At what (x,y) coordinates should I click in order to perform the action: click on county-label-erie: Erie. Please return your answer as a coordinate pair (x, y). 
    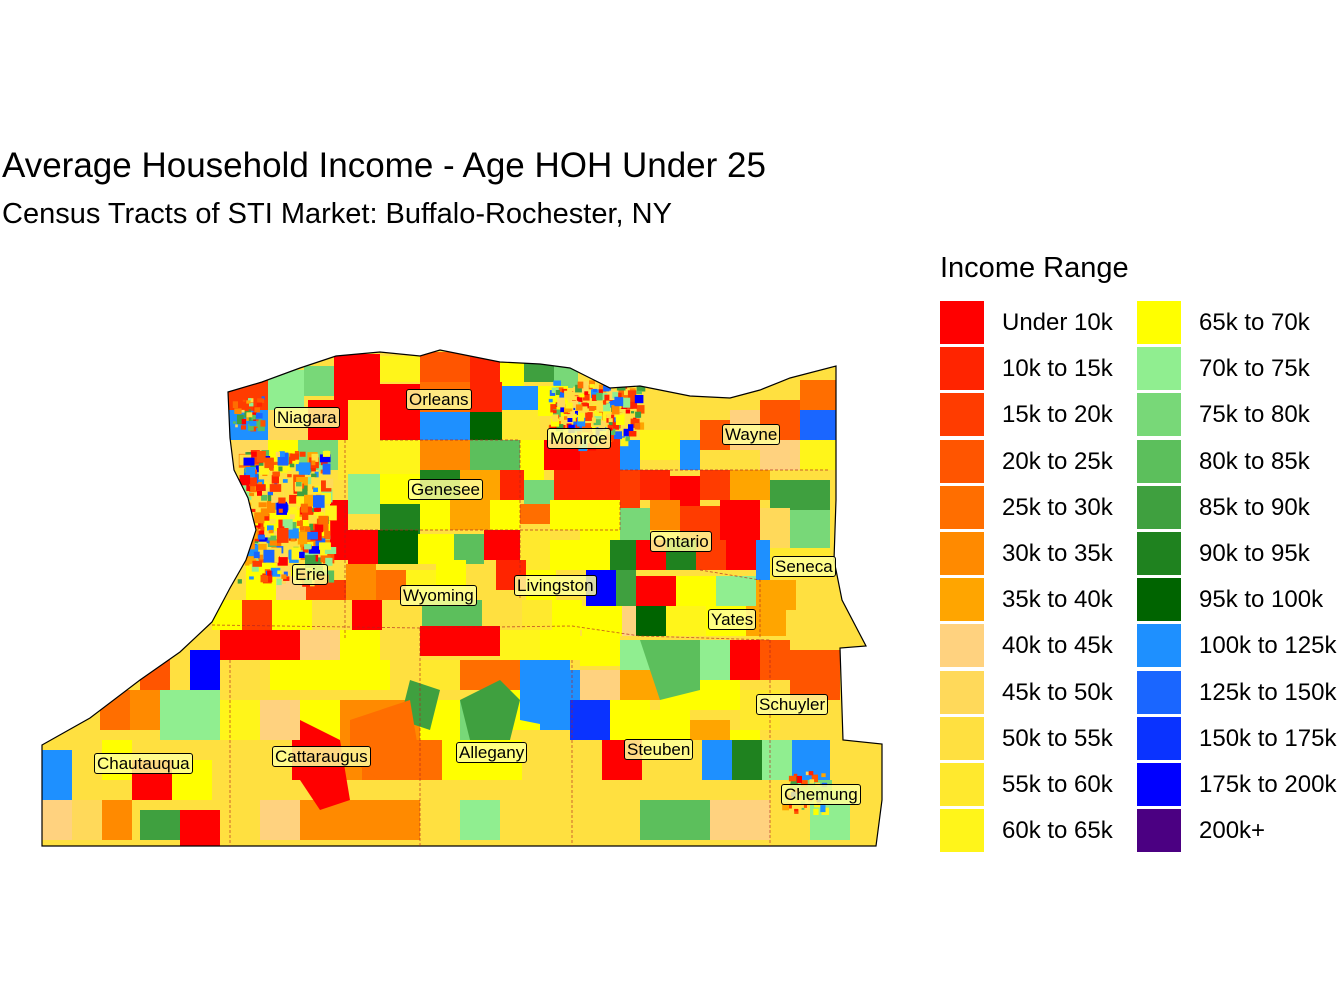
    Looking at the image, I should click on (310, 574).